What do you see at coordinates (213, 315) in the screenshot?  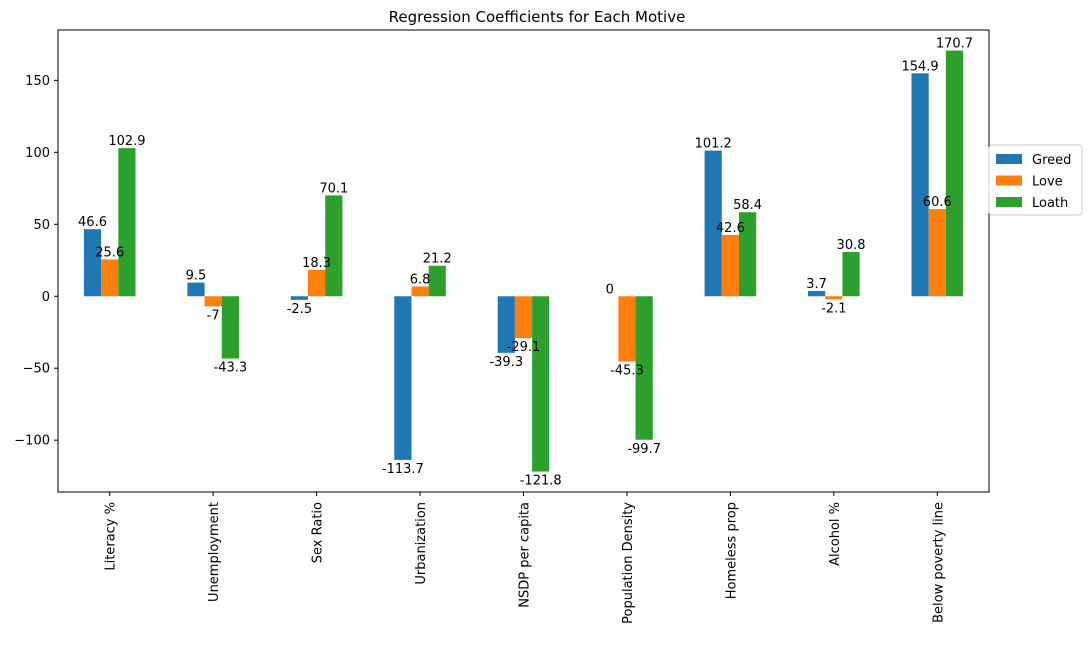 I see `value-label-love-1: -7` at bounding box center [213, 315].